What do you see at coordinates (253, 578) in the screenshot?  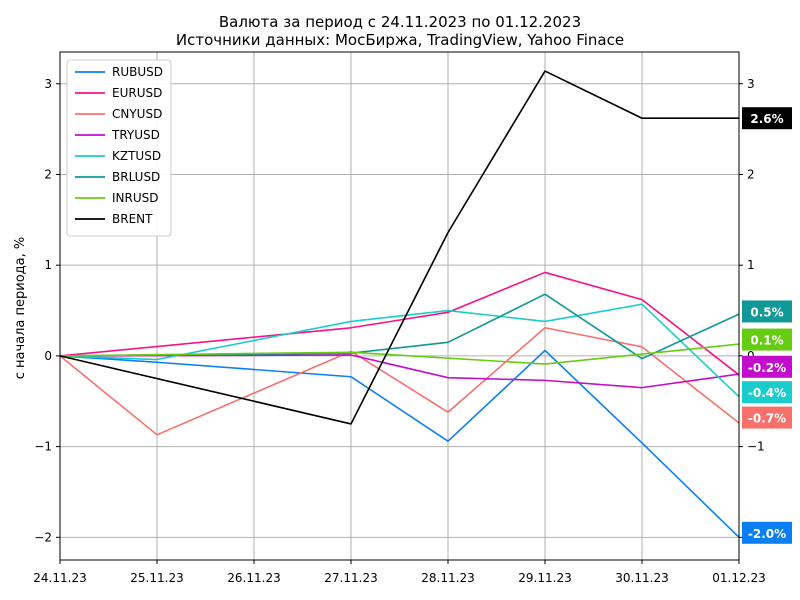 I see `x-tick-label: 26.11.23` at bounding box center [253, 578].